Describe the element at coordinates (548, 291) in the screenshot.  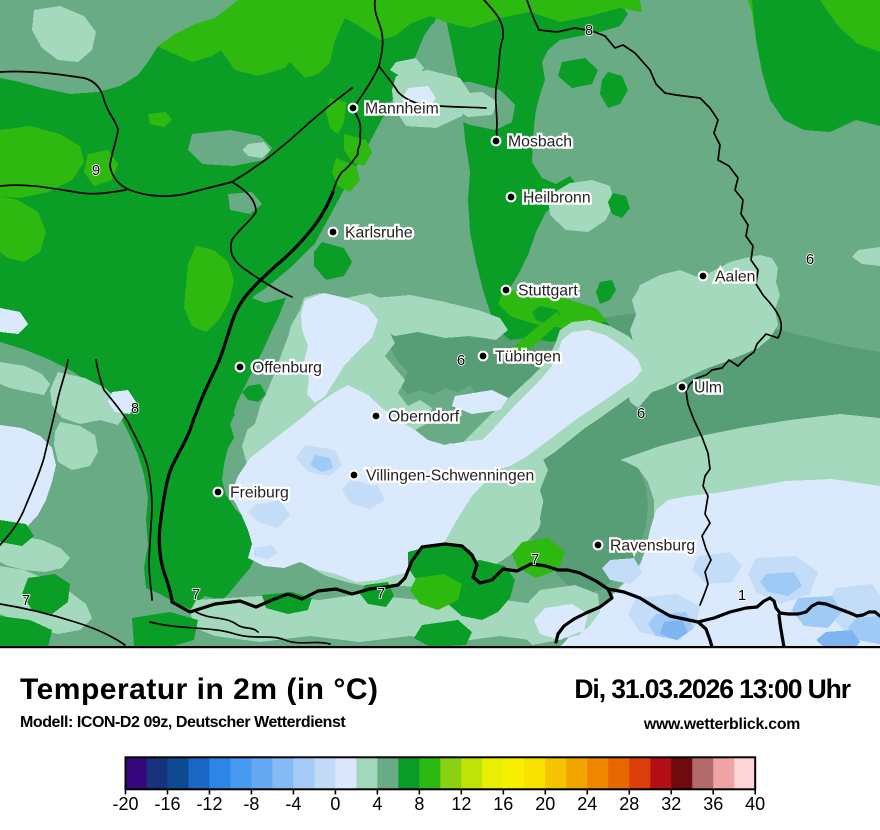
I see `svg-text: Stuttgart` at that location.